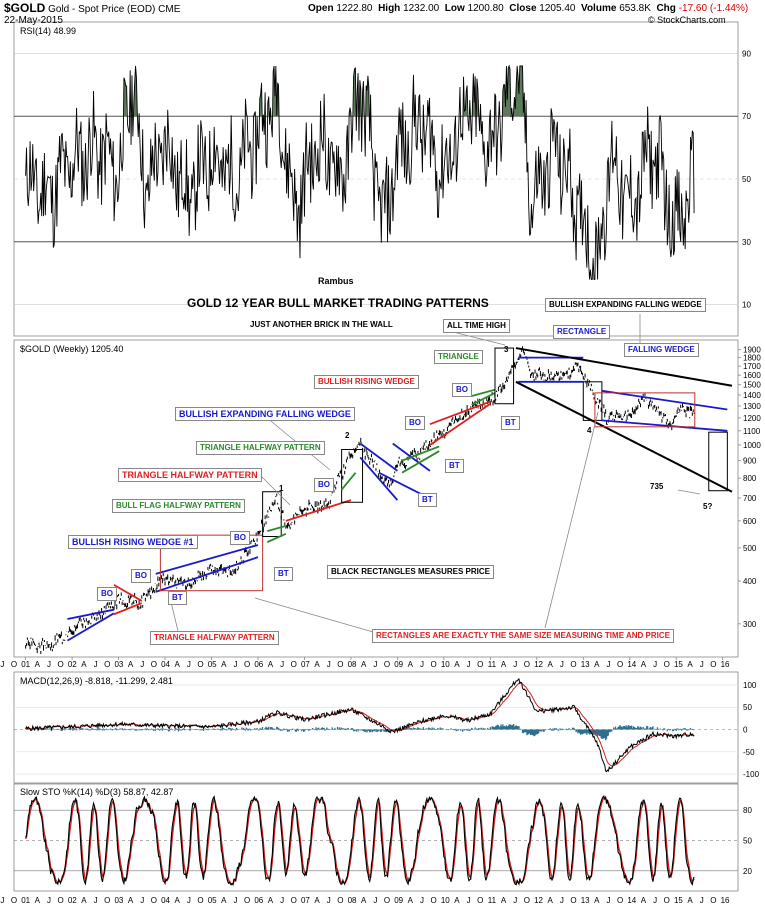  What do you see at coordinates (190, 475) in the screenshot?
I see `triangle-halfway-red-label: TRIANGLE HALFWAY PATTERN` at bounding box center [190, 475].